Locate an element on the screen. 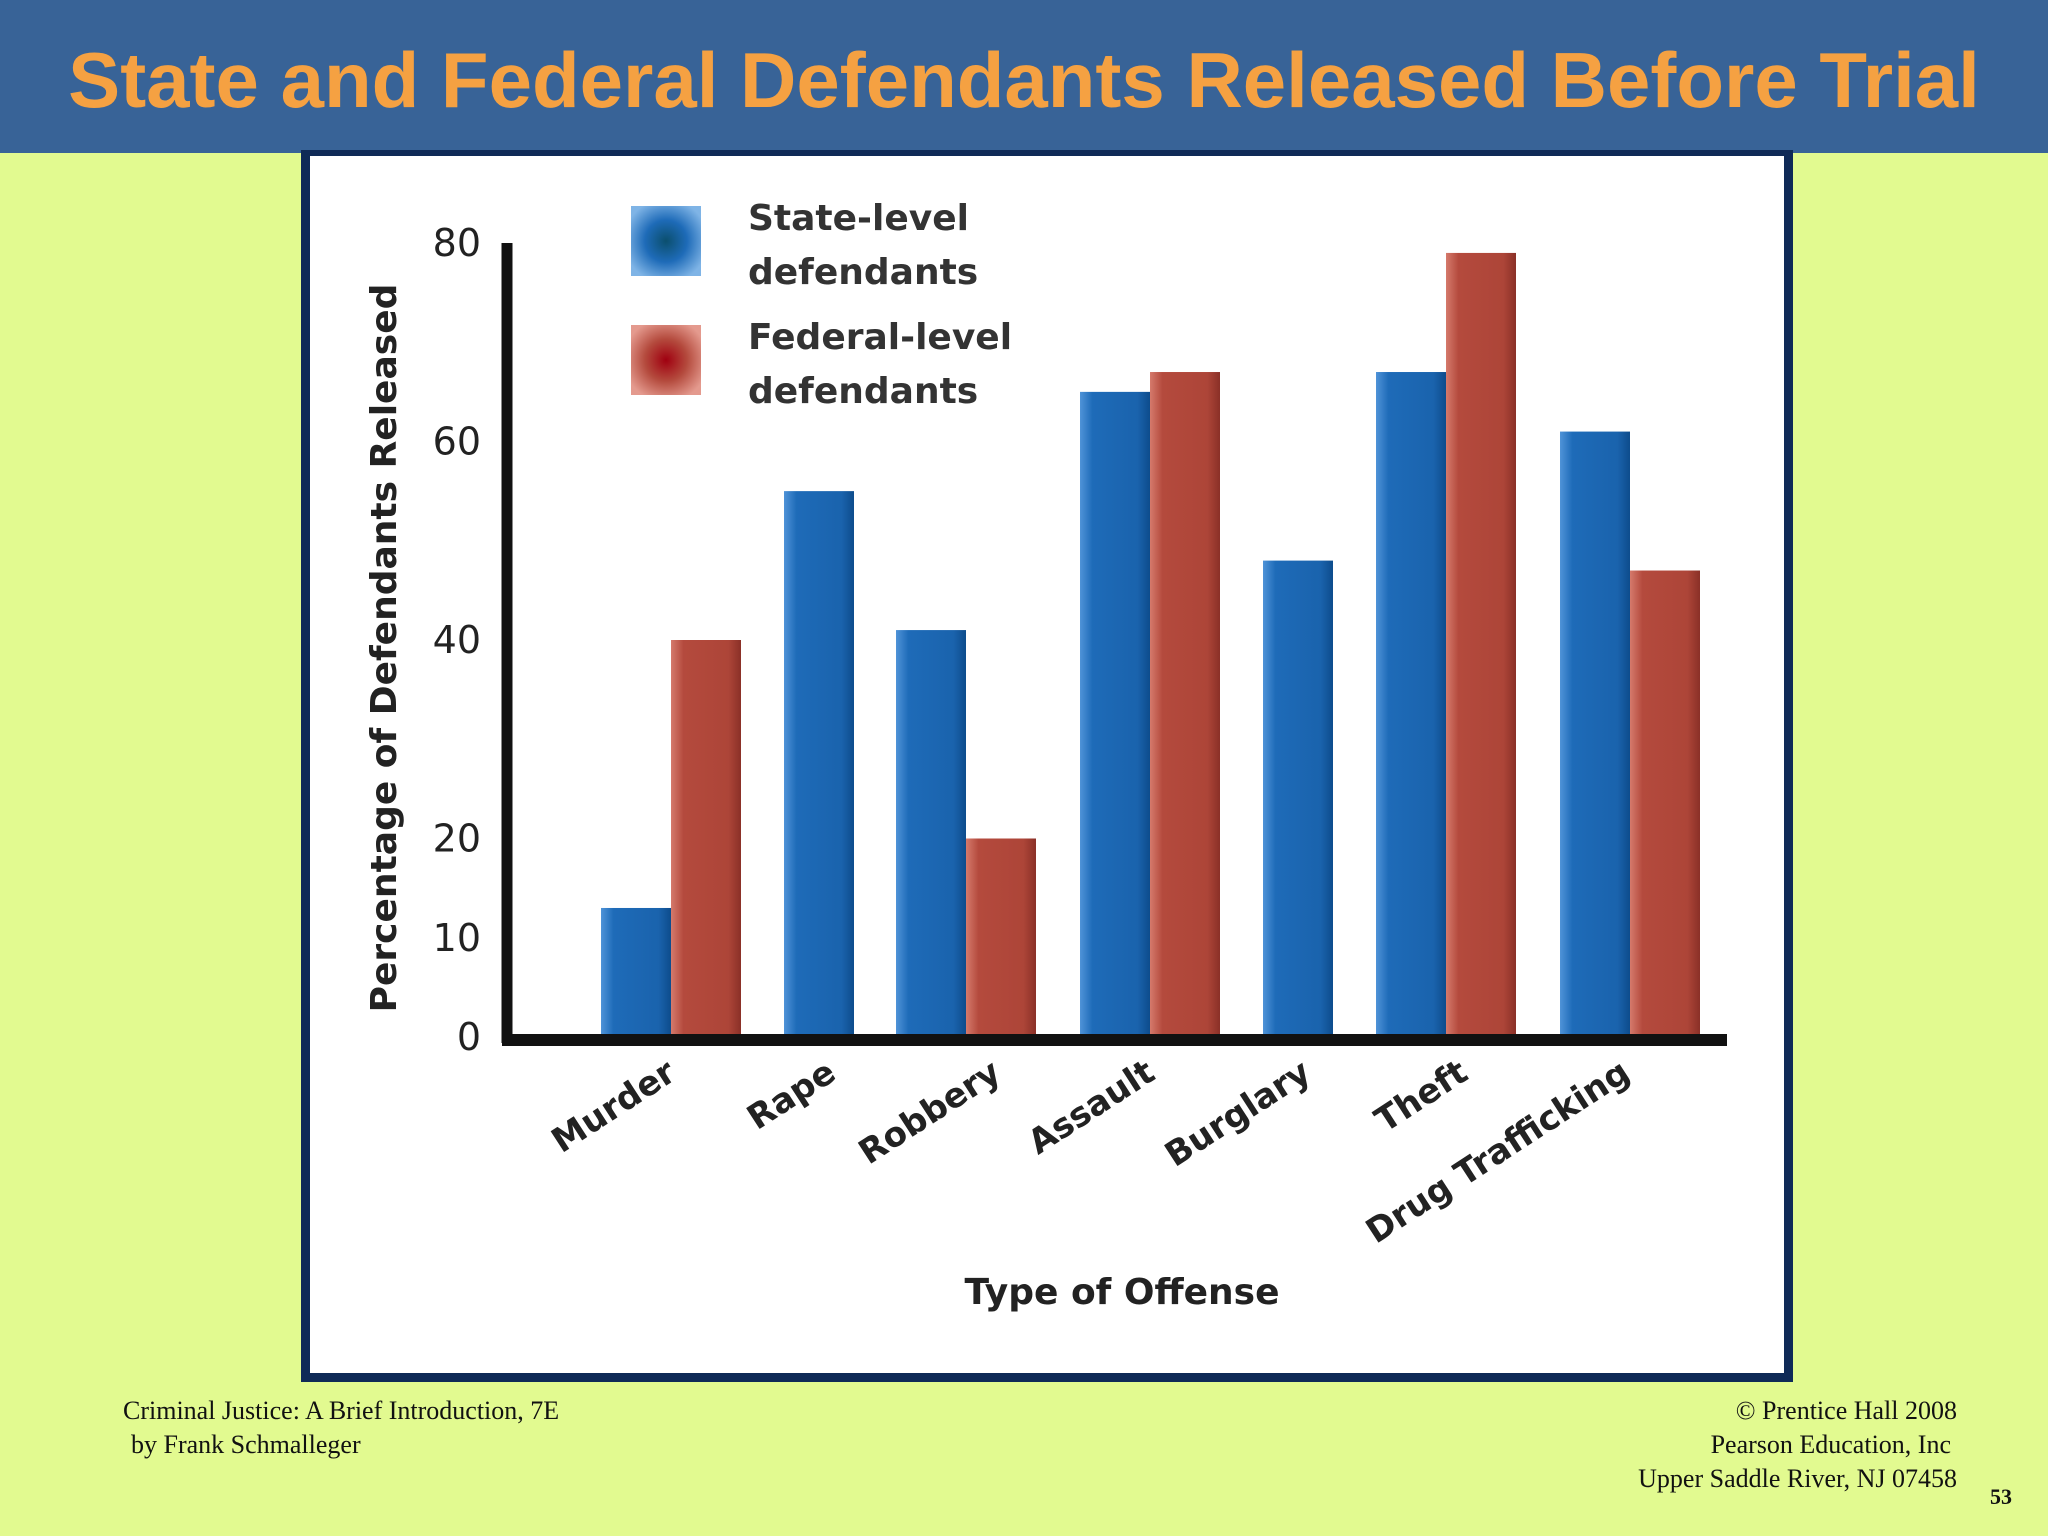  x-tick-label: Assault is located at coordinates (1091, 1107).